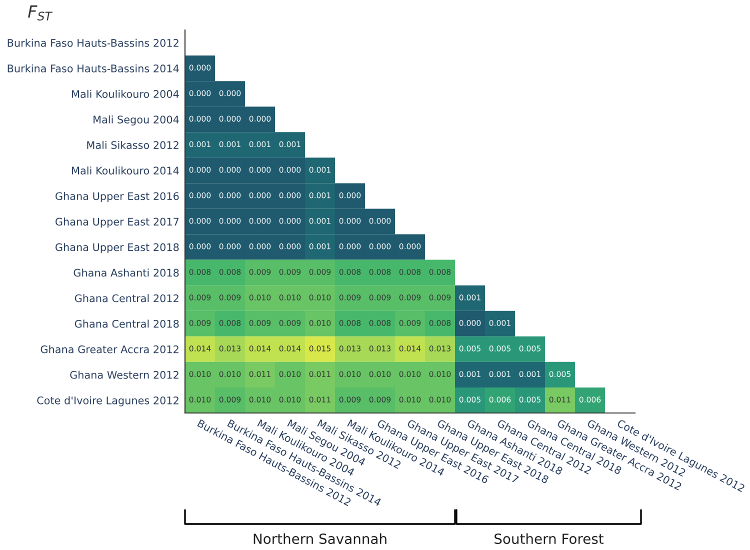 The width and height of the screenshot is (750, 550). I want to click on y-tick-label: Ghana Upper East 2018, so click(117, 248).